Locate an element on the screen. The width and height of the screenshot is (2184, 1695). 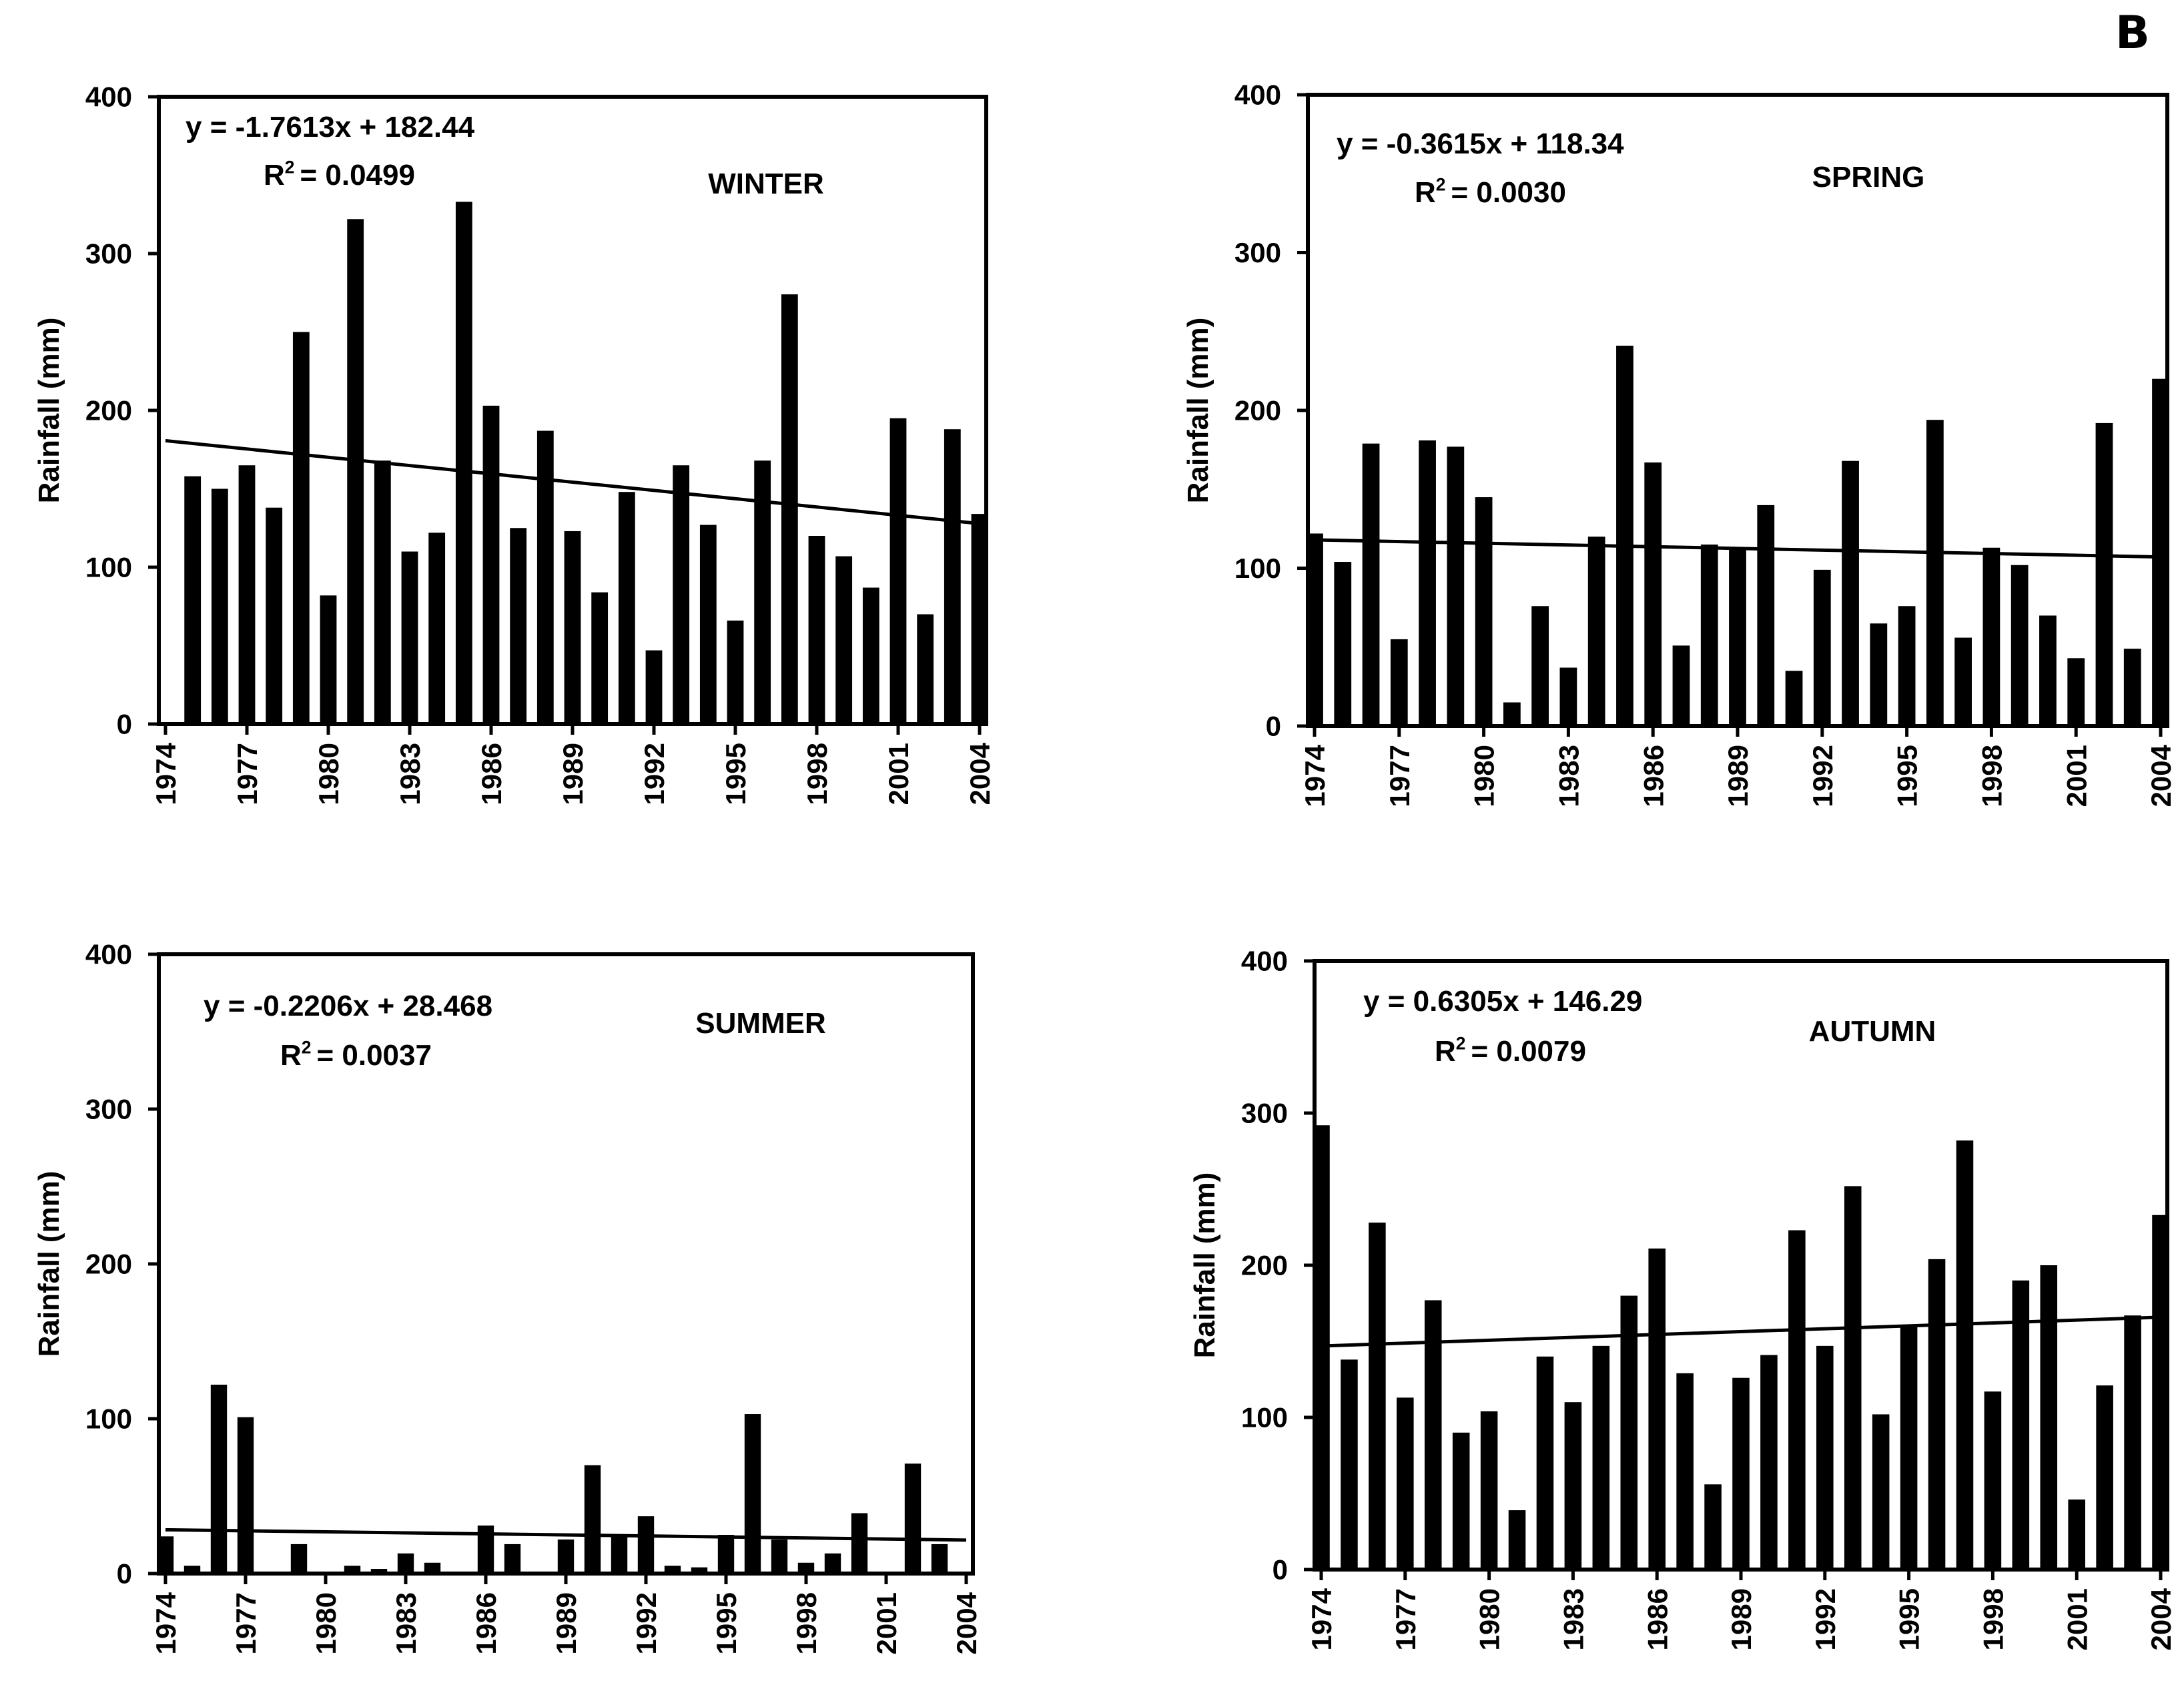
autumn-x-tick-label: 1992 is located at coordinates (1825, 1619).